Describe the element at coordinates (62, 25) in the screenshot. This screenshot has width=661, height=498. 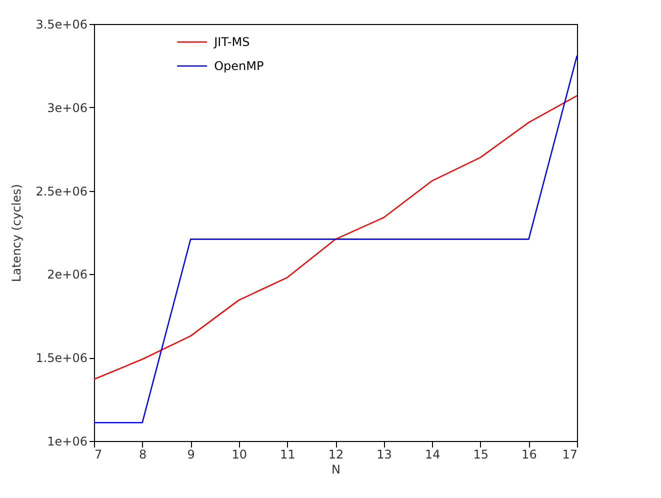
I see `y-tick-label: 3.5e+06` at that location.